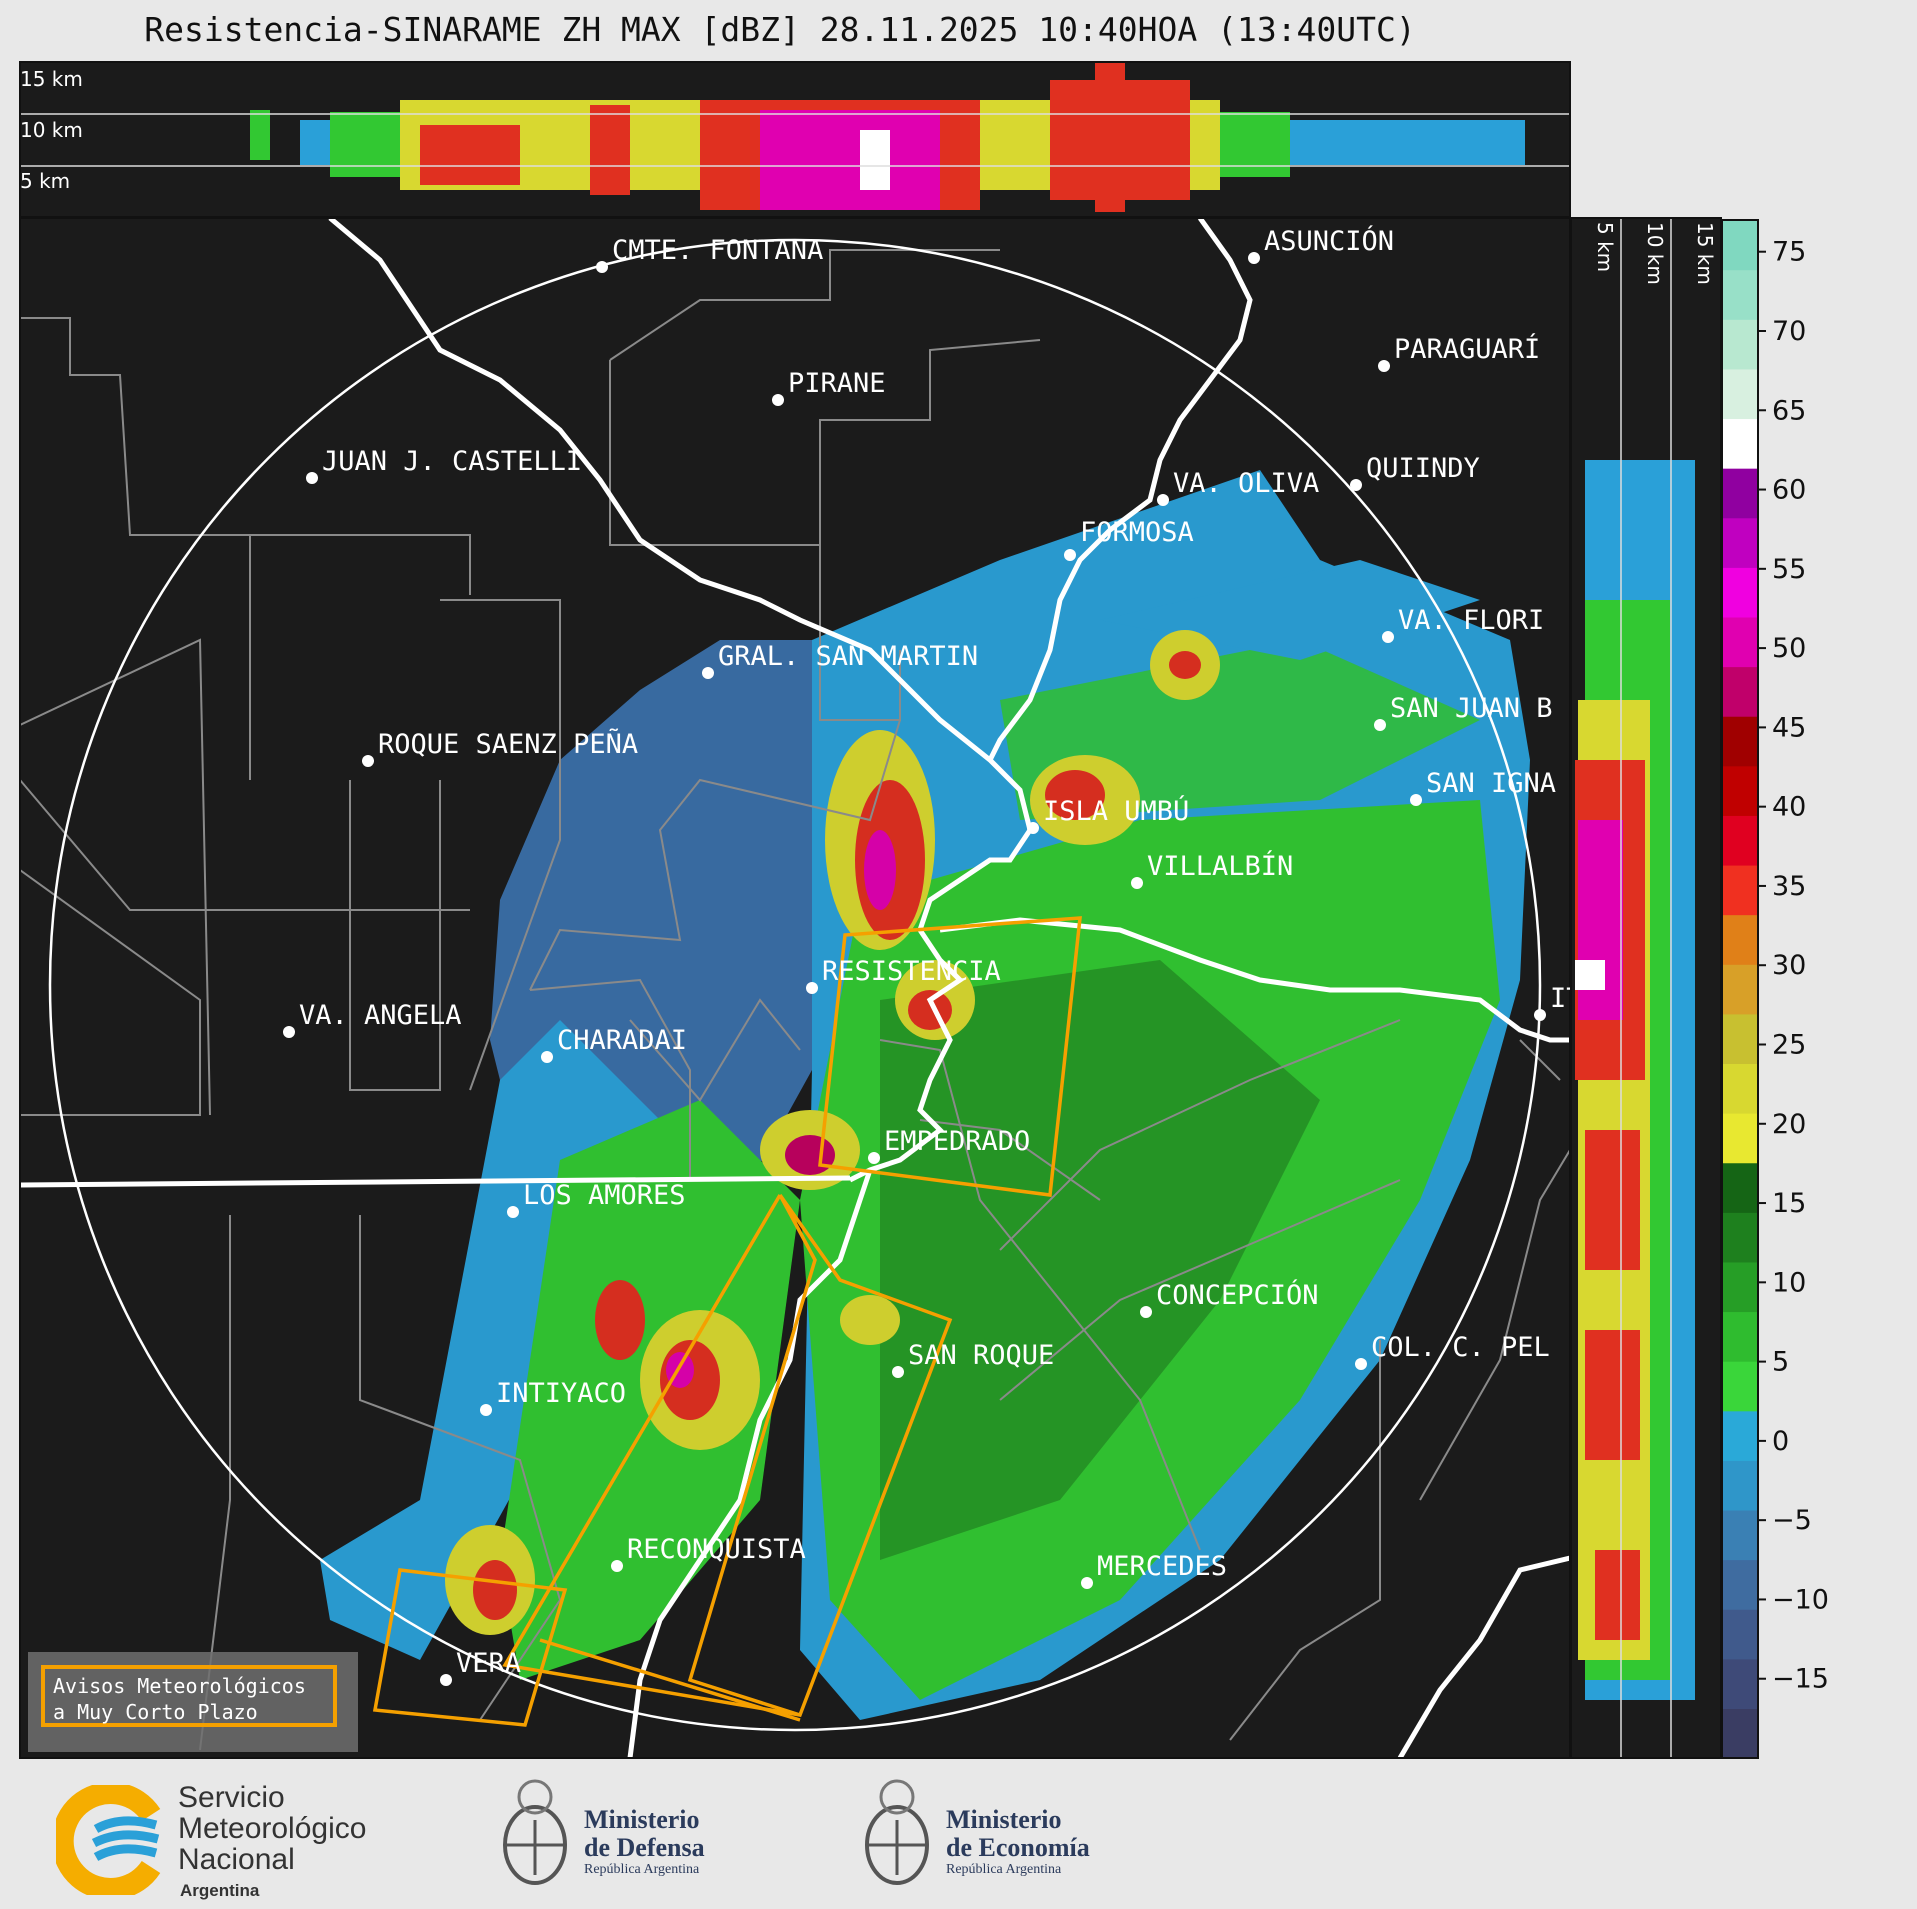 The image size is (1917, 1909). Describe the element at coordinates (1789, 648) in the screenshot. I see `colorbar-tick-label: 50` at that location.